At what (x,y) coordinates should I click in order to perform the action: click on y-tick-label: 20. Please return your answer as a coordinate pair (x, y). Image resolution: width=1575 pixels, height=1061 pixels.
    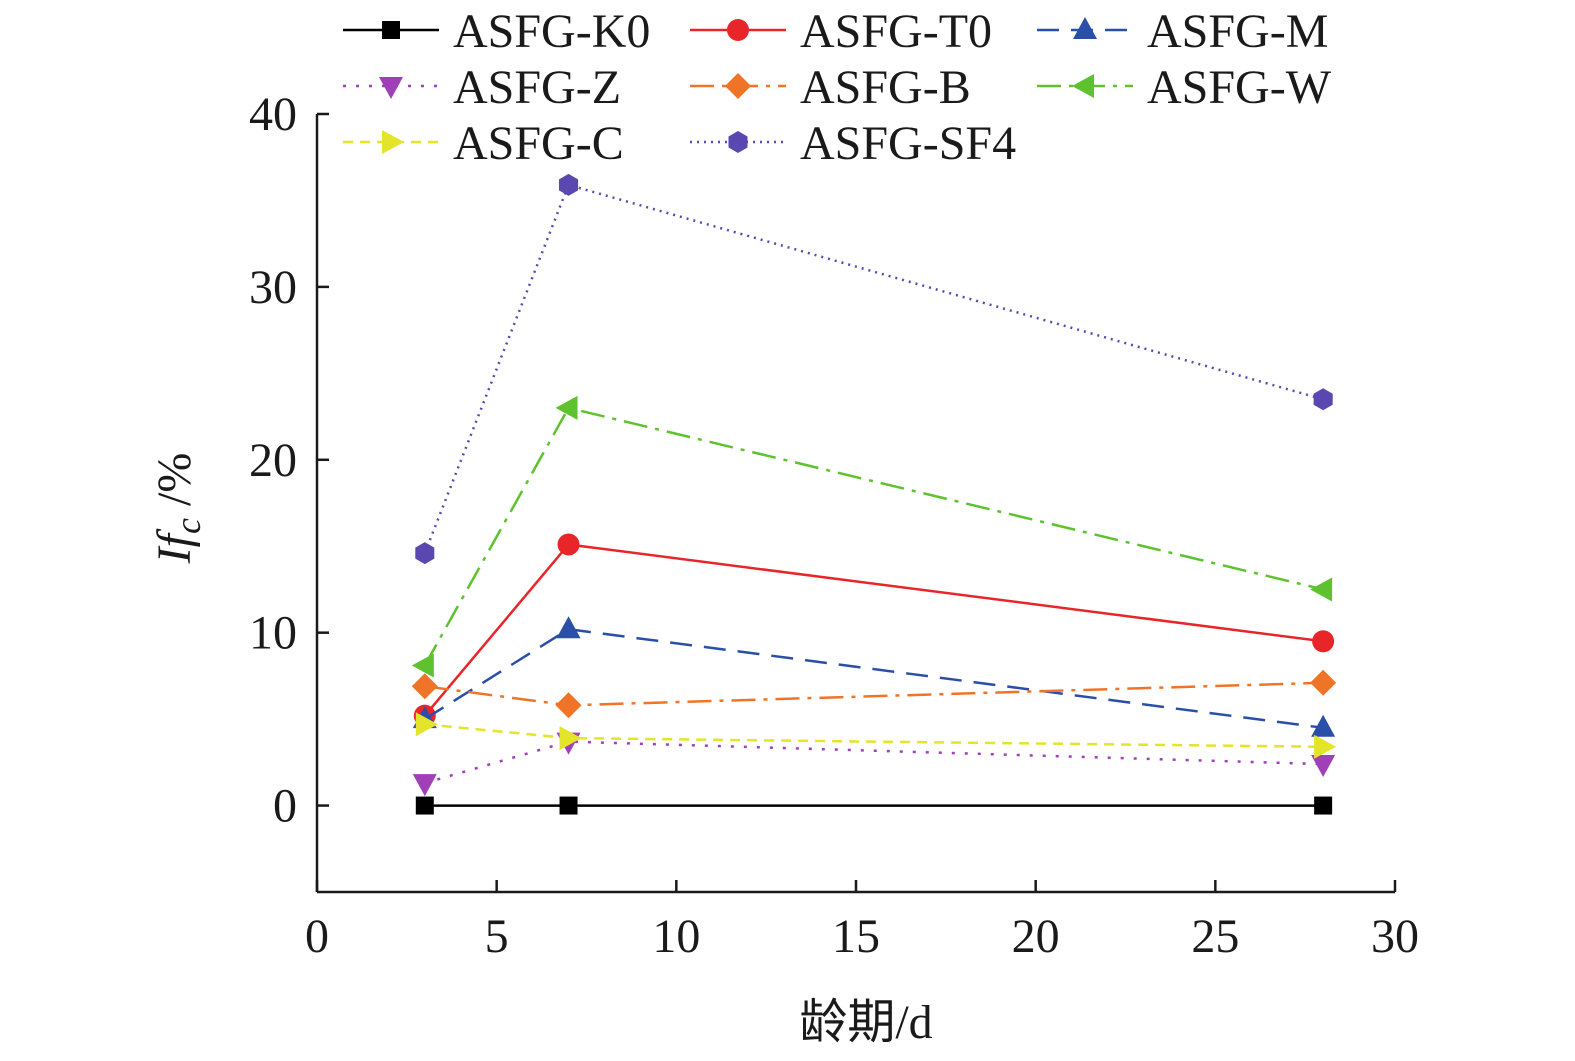
    Looking at the image, I should click on (273, 460).